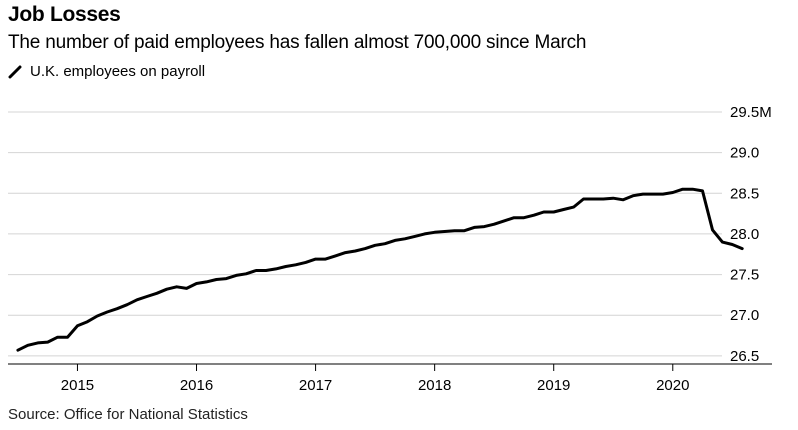  What do you see at coordinates (553, 385) in the screenshot?
I see `x-tick-label: 2019` at bounding box center [553, 385].